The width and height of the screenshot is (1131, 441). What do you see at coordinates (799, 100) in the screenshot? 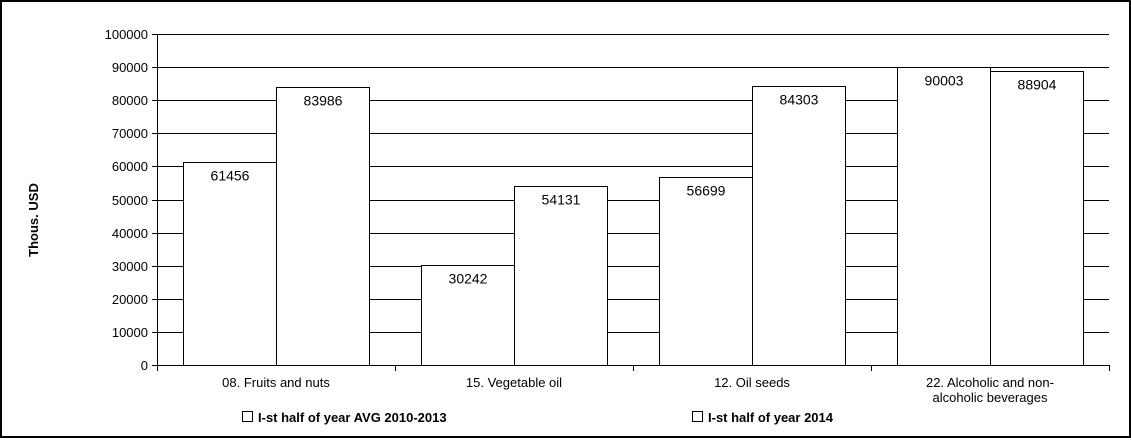
I see `data-label: 84303` at bounding box center [799, 100].